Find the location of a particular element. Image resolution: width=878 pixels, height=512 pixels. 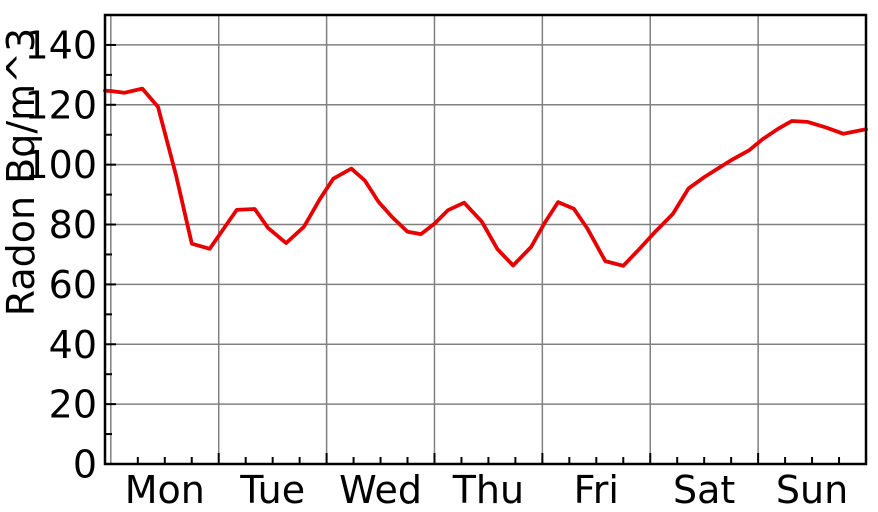

y-tick-label: 80 is located at coordinates (73, 225).